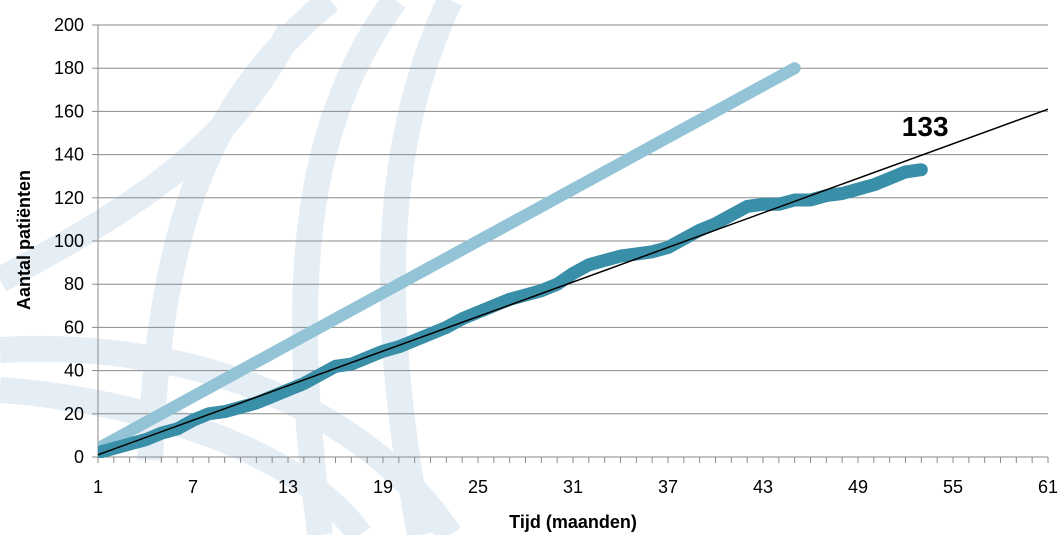 The width and height of the screenshot is (1064, 535). I want to click on y-tick-label: 140, so click(69, 155).